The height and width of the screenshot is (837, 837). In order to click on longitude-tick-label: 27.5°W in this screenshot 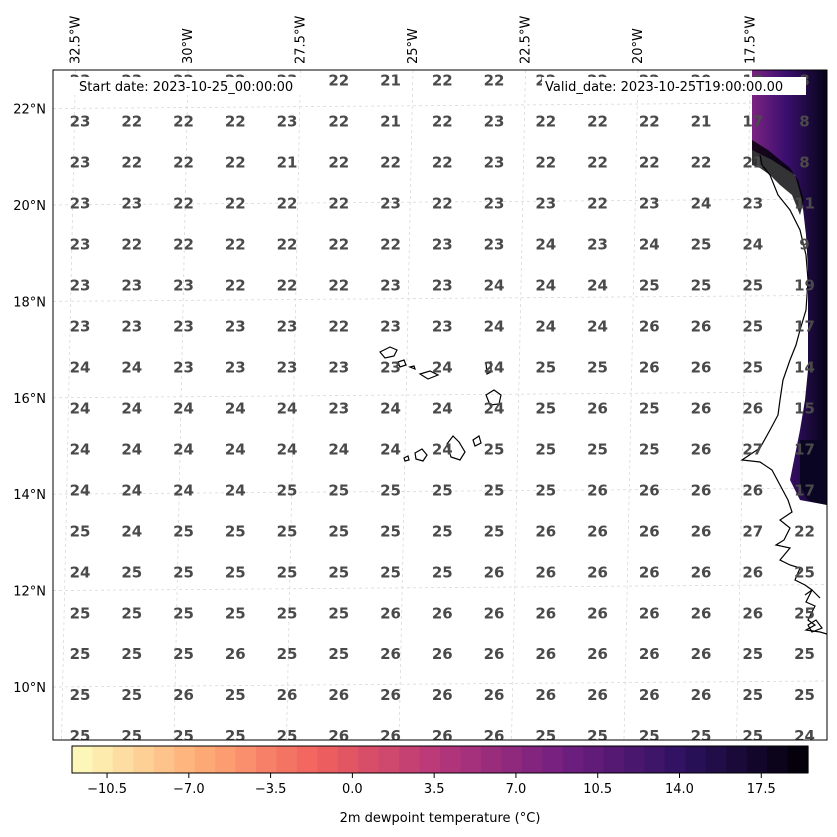, I will do `click(301, 40)`.